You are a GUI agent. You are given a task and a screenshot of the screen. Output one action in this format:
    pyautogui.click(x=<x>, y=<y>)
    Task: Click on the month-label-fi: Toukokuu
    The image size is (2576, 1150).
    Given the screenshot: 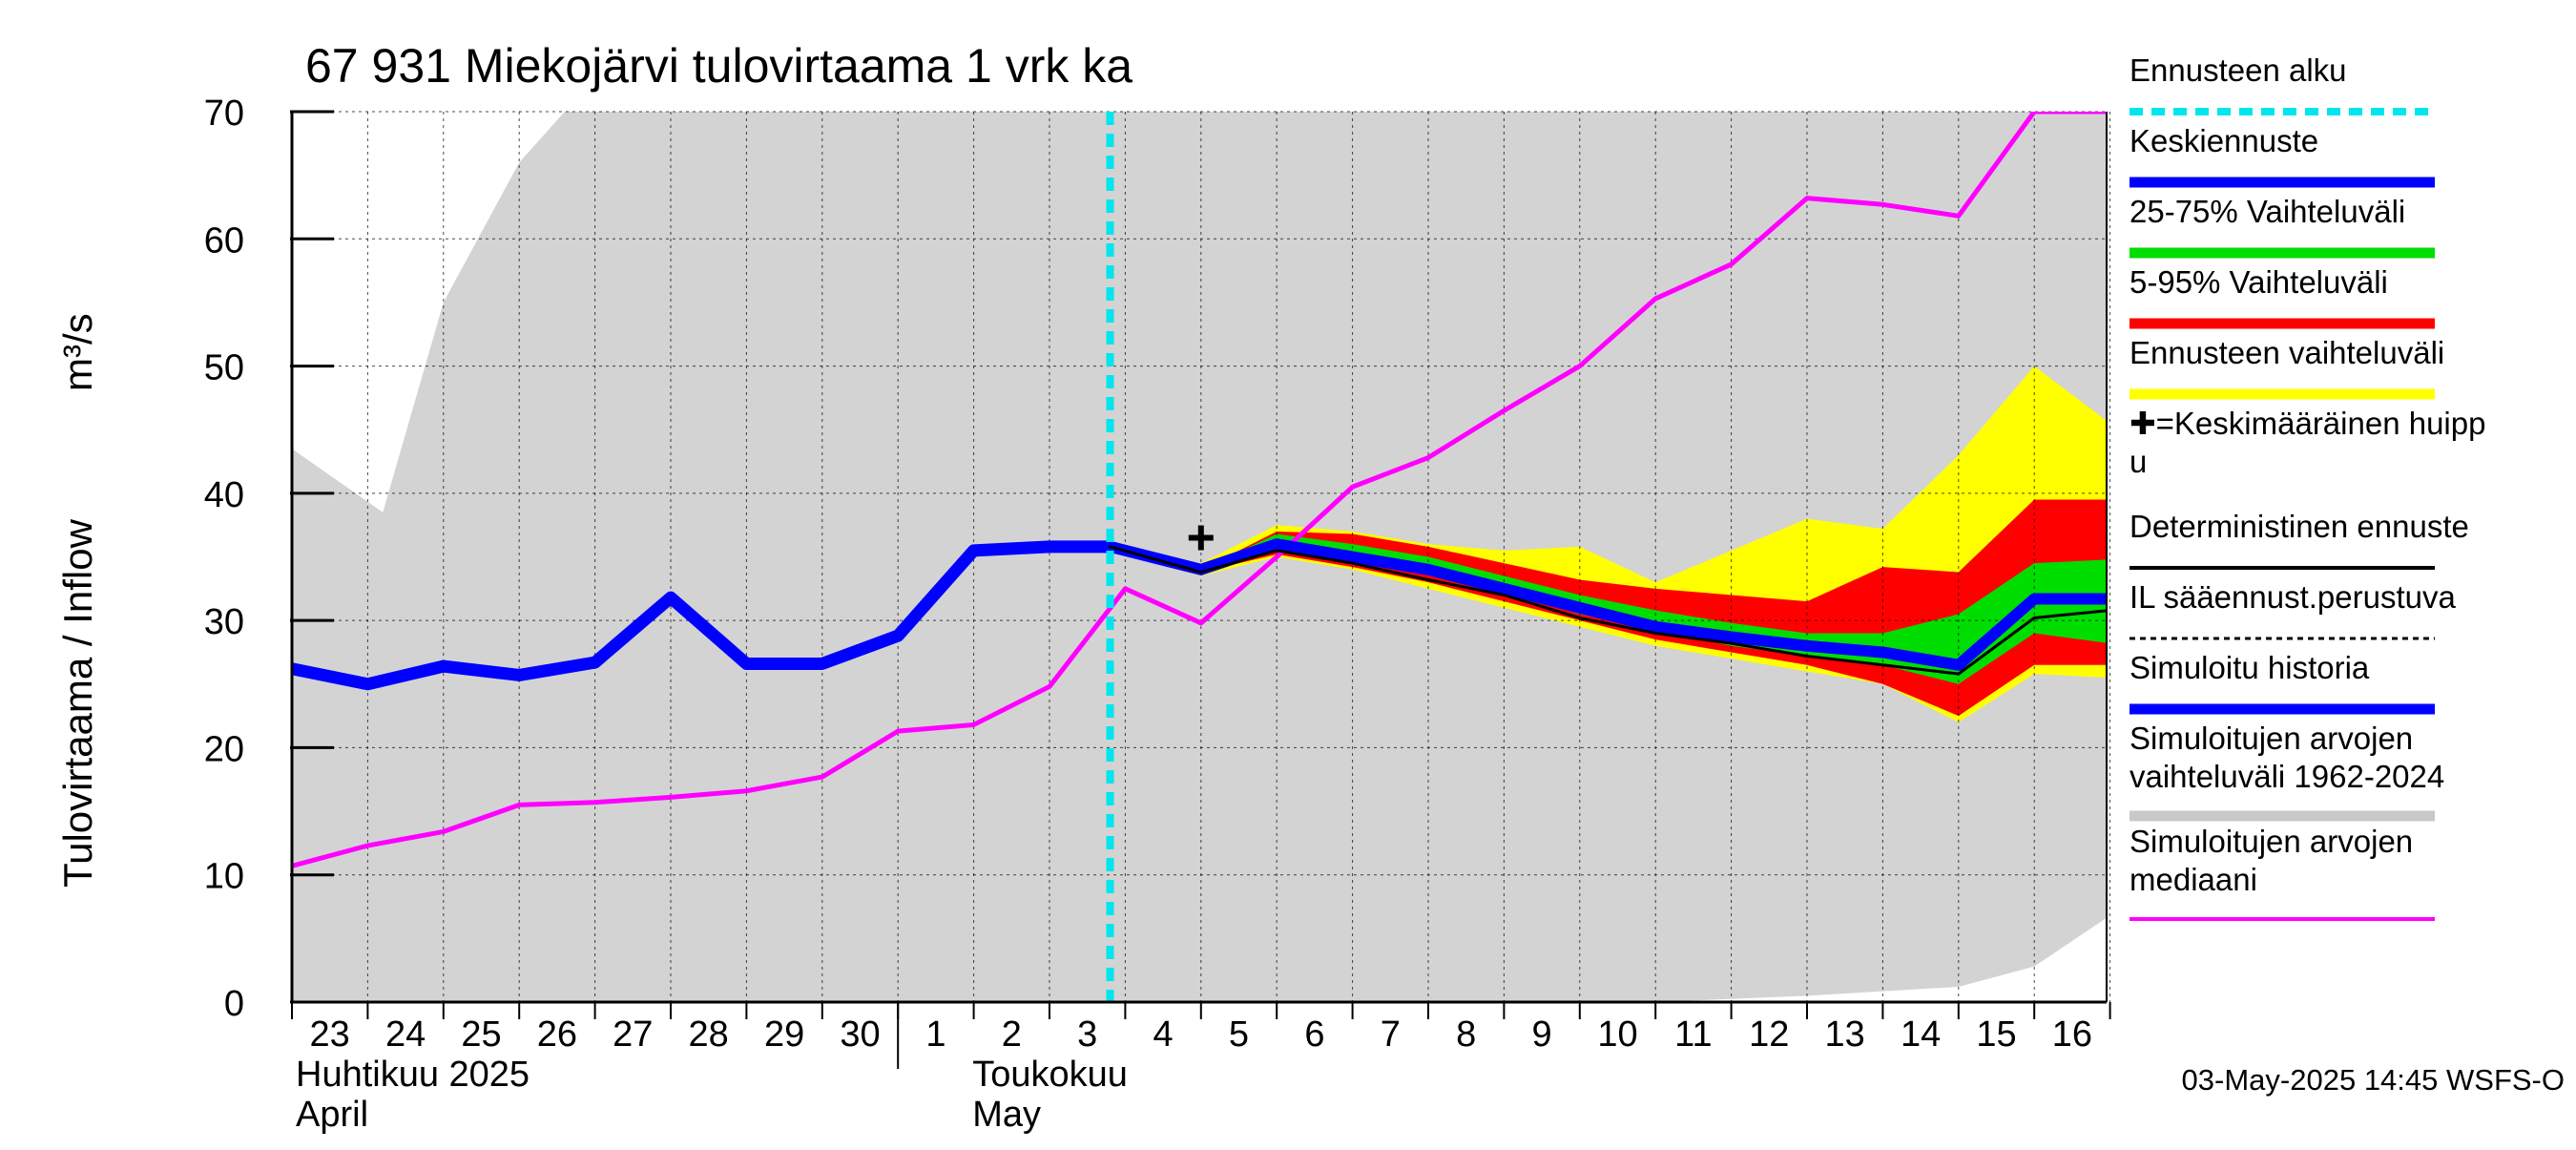 What is the action you would take?
    pyautogui.click(x=1050, y=1075)
    